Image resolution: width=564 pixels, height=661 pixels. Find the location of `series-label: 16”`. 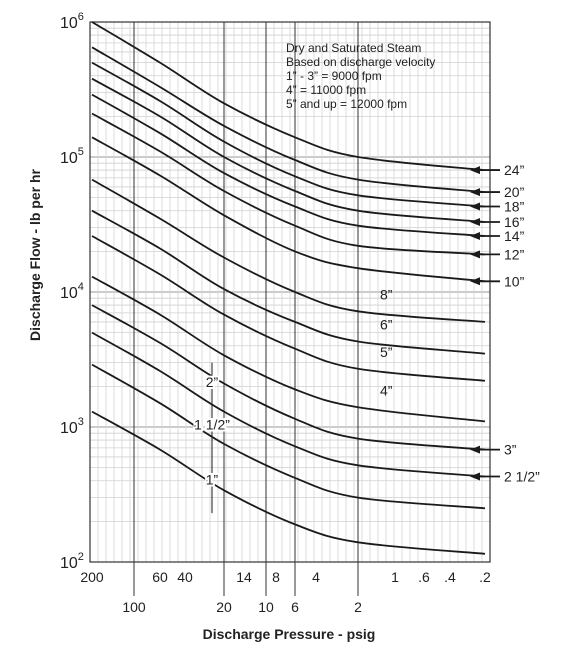

series-label: 16” is located at coordinates (514, 222).